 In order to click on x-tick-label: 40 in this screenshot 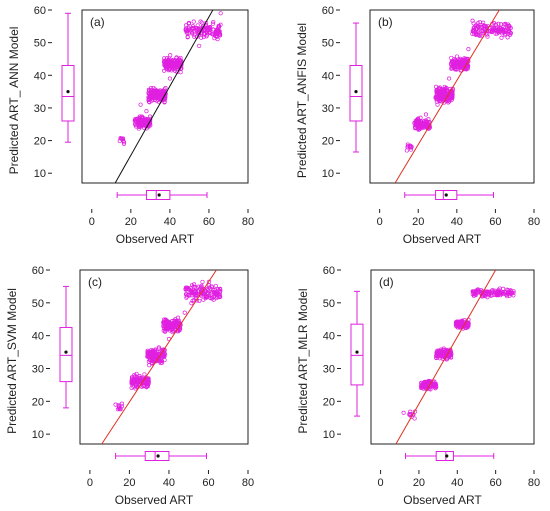, I will do `click(457, 222)`.